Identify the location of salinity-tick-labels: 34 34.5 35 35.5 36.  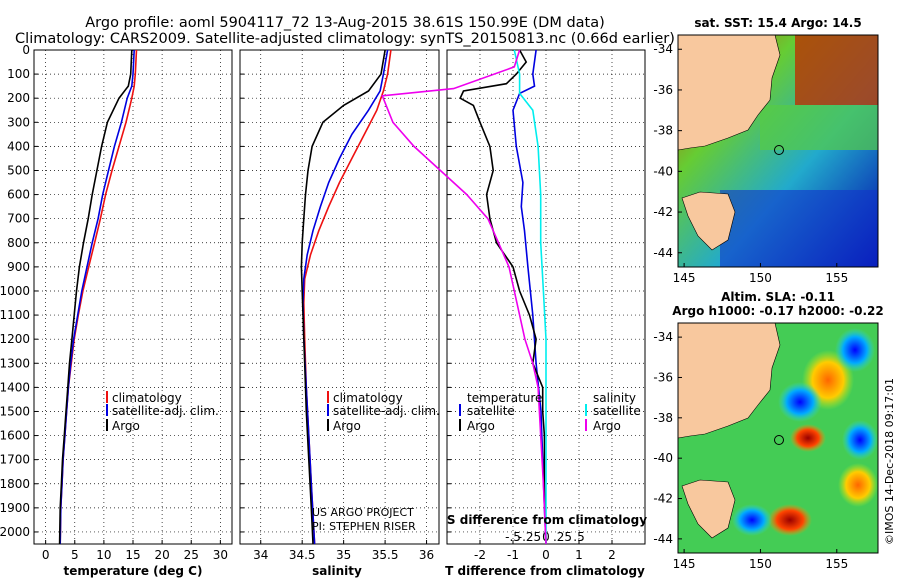
(343, 551).